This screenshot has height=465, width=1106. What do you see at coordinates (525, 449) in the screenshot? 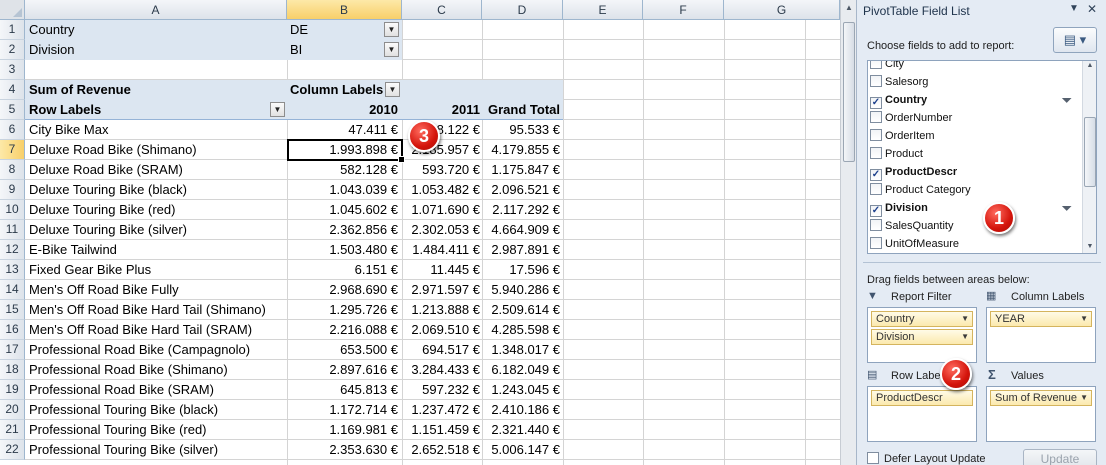
I see `grand-total-cell: 5.006.147 €` at bounding box center [525, 449].